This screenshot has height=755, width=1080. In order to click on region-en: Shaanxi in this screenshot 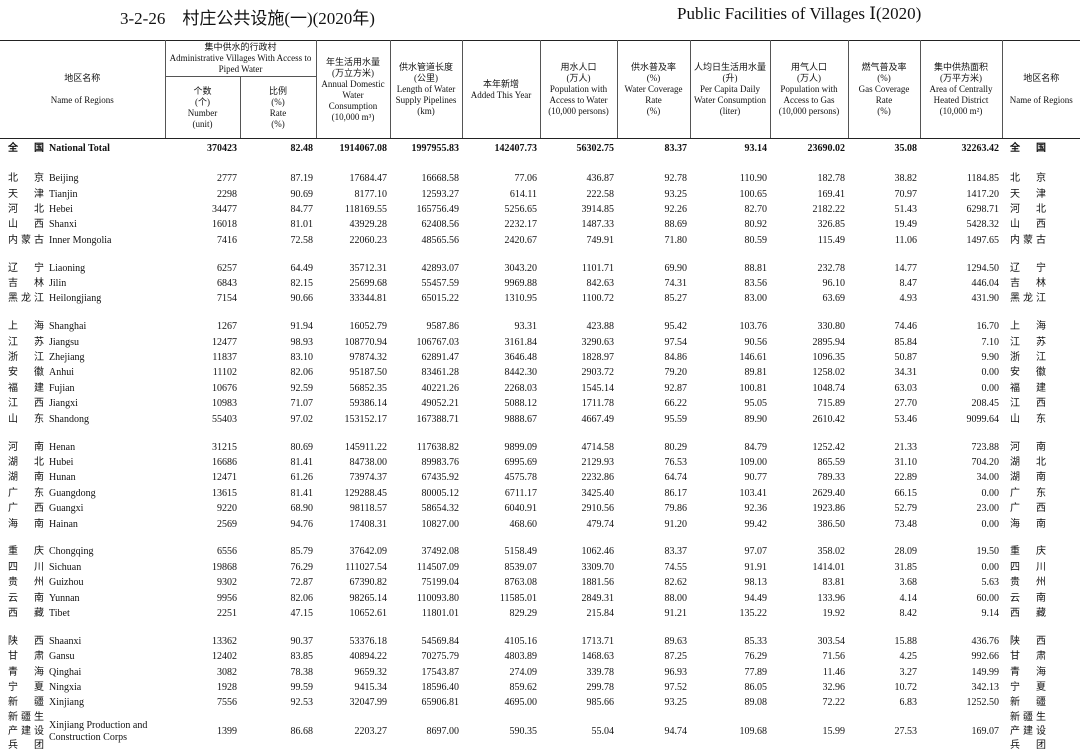, I will do `click(65, 641)`.